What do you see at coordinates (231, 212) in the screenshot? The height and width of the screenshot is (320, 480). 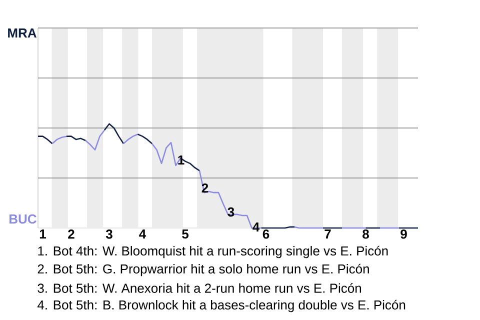 I see `annotation: 3` at bounding box center [231, 212].